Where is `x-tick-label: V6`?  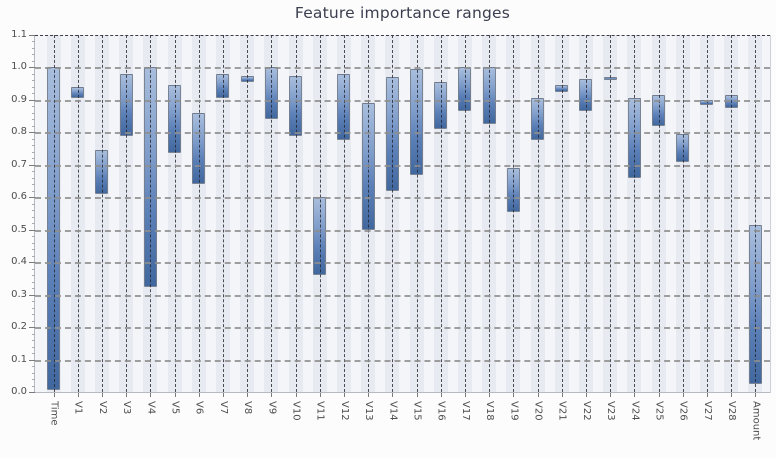 x-tick-label: V6 is located at coordinates (199, 408).